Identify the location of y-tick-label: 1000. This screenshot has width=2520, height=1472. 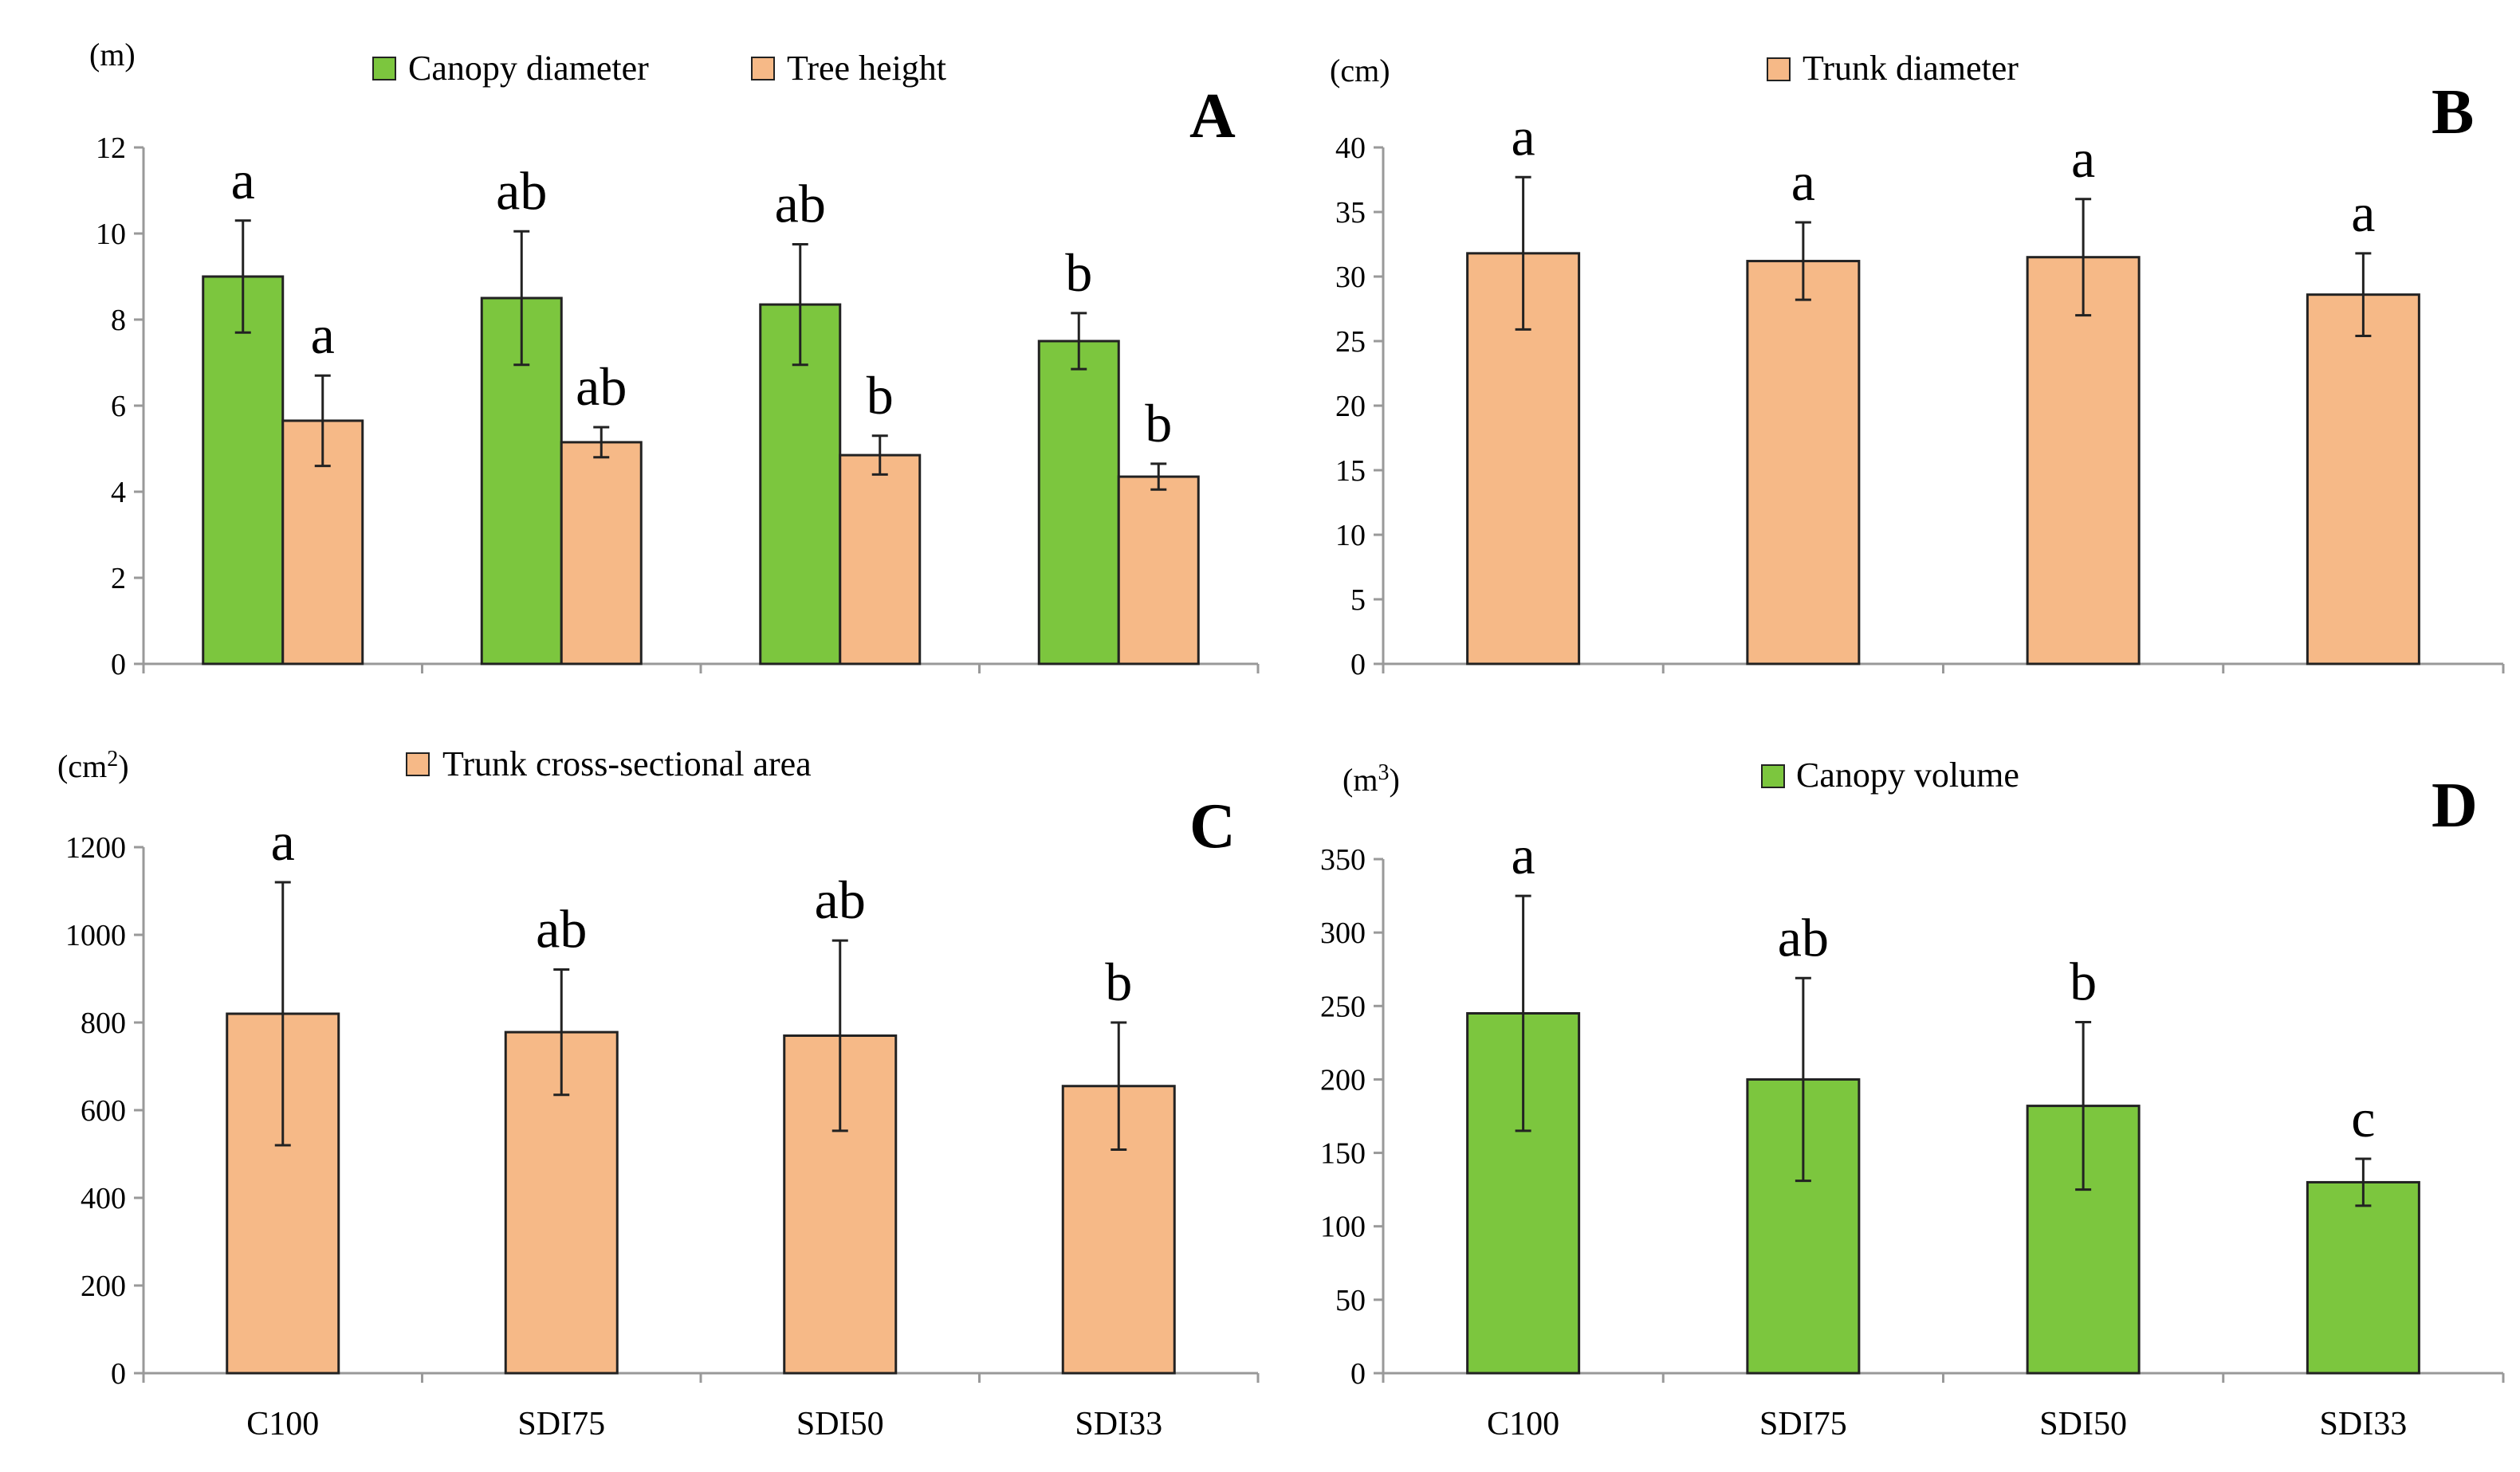
(95, 936).